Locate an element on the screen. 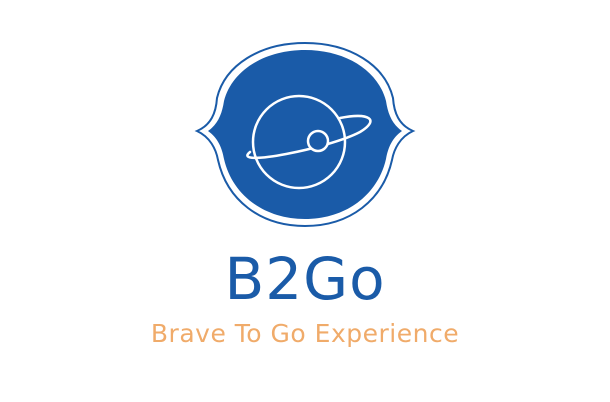 The width and height of the screenshot is (610, 402). brand-tagline: Brave To Go Experience is located at coordinates (305, 333).